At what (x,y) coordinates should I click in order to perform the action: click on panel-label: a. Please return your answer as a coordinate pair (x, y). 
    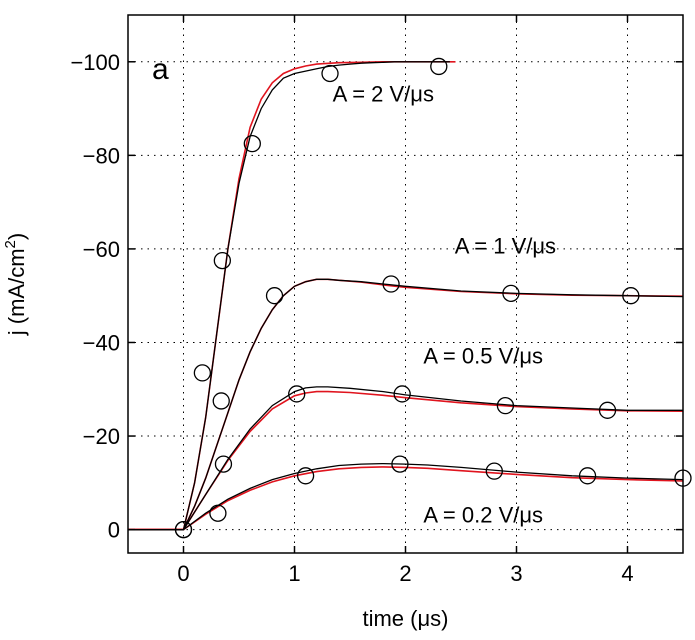
    Looking at the image, I should click on (160, 69).